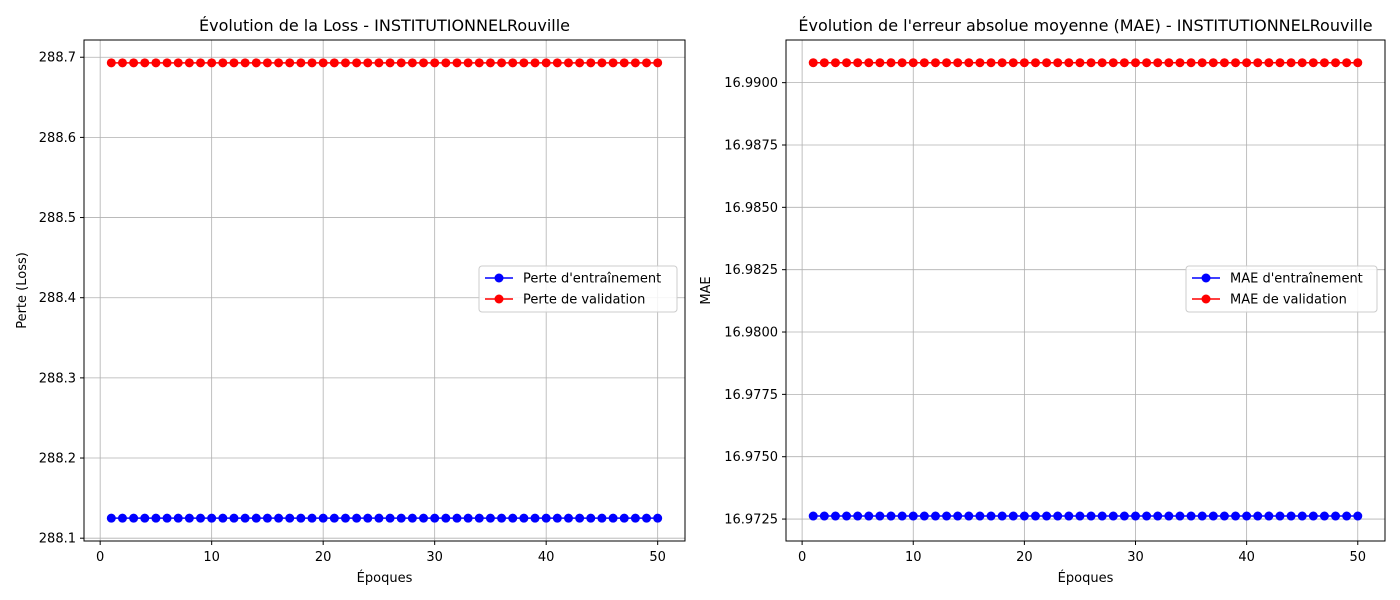  Describe the element at coordinates (57, 378) in the screenshot. I see `y-tick-label: 288.3` at that location.